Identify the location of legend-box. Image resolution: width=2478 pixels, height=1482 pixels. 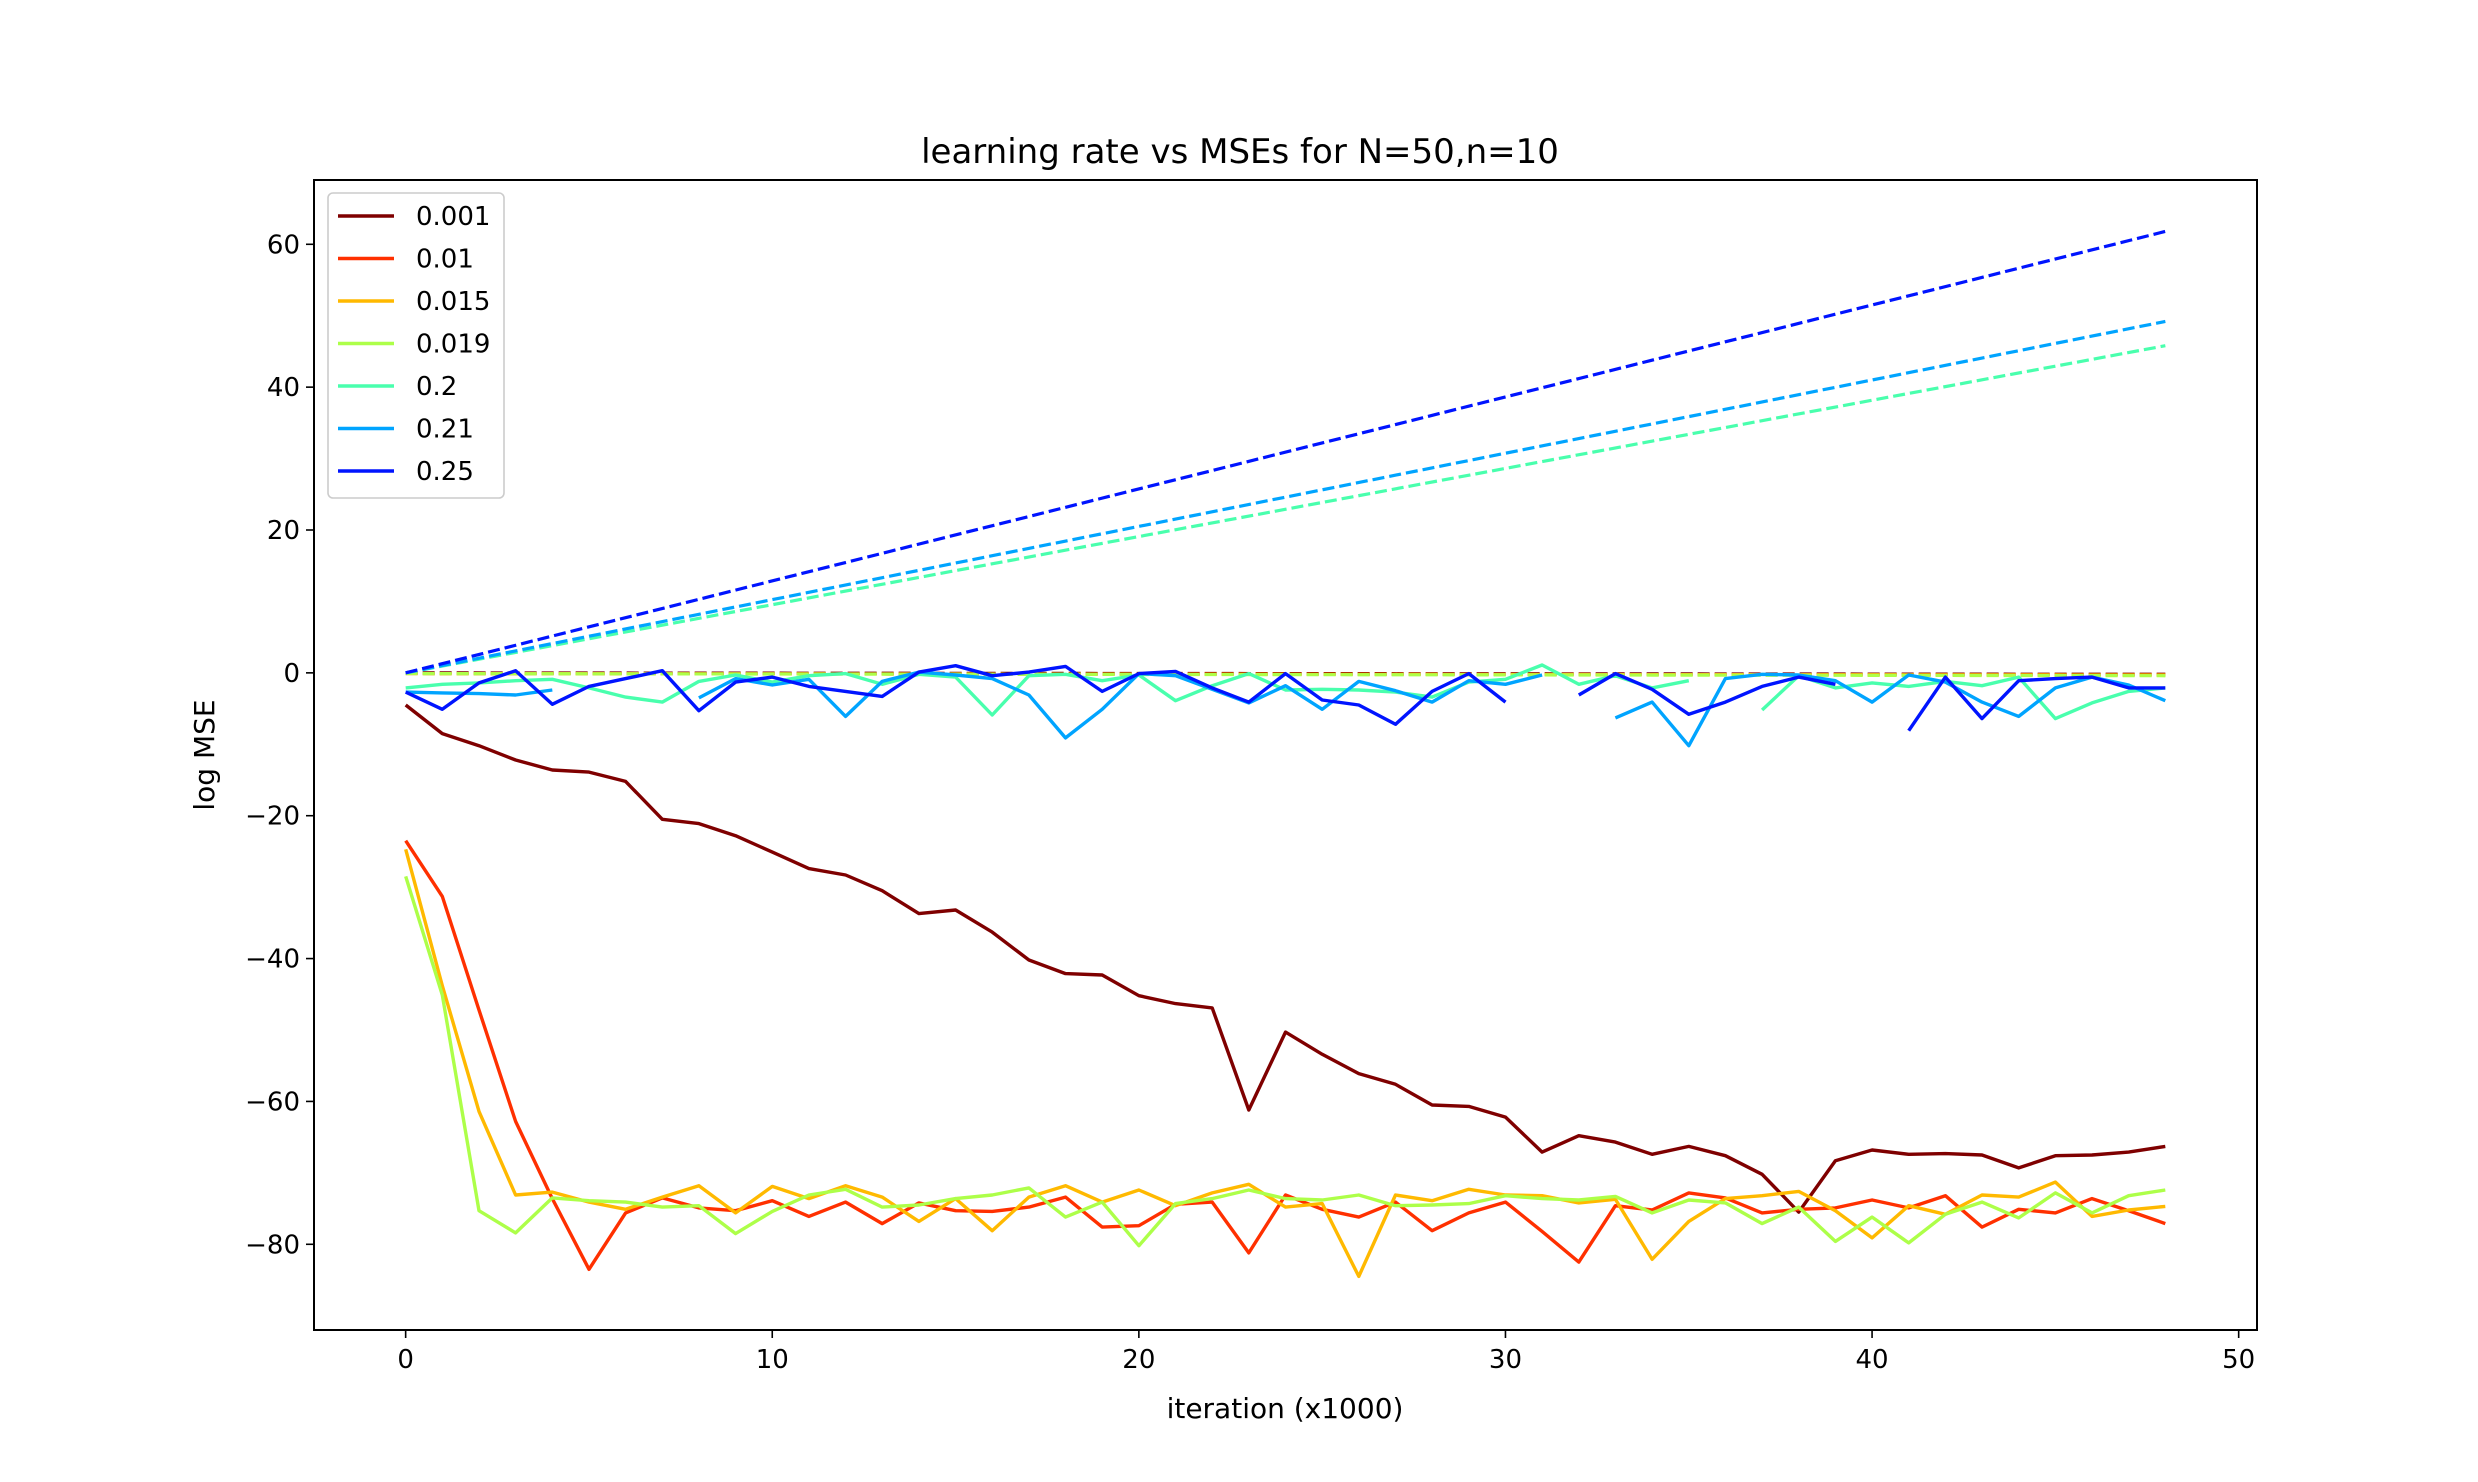
(416, 345).